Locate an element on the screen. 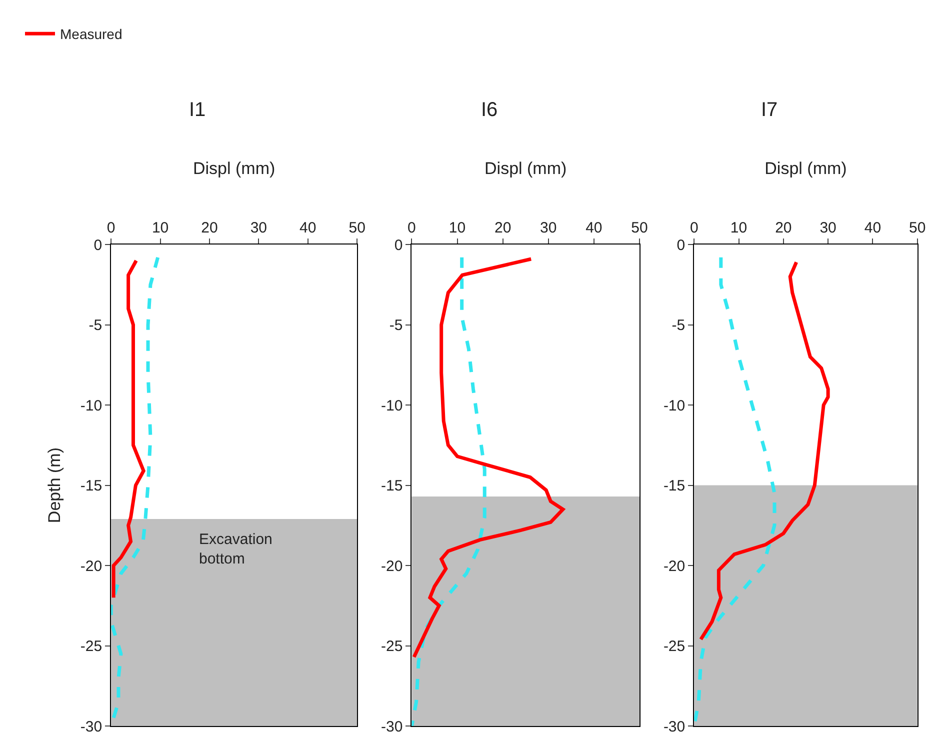  y-axis-title: Depth (m) is located at coordinates (54, 485).